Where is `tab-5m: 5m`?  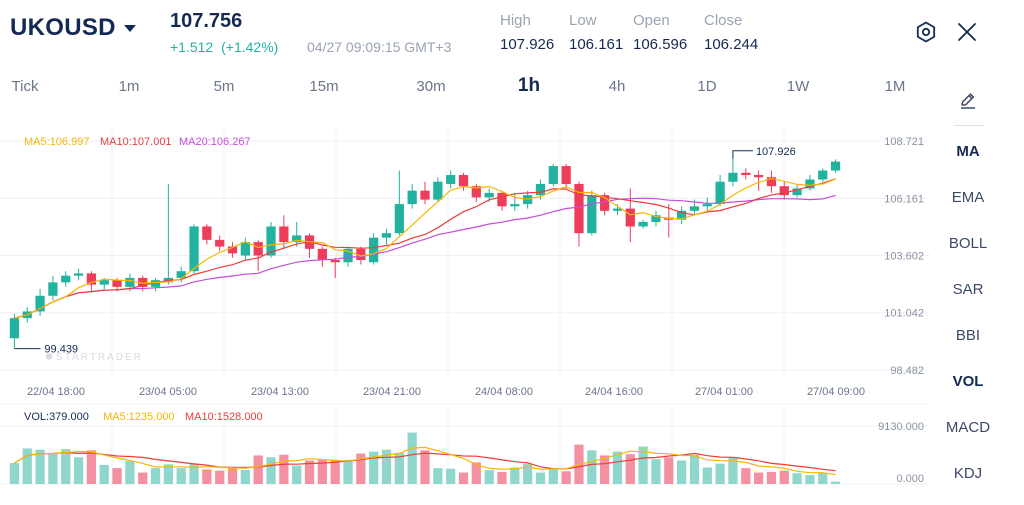
tab-5m: 5m is located at coordinates (224, 86).